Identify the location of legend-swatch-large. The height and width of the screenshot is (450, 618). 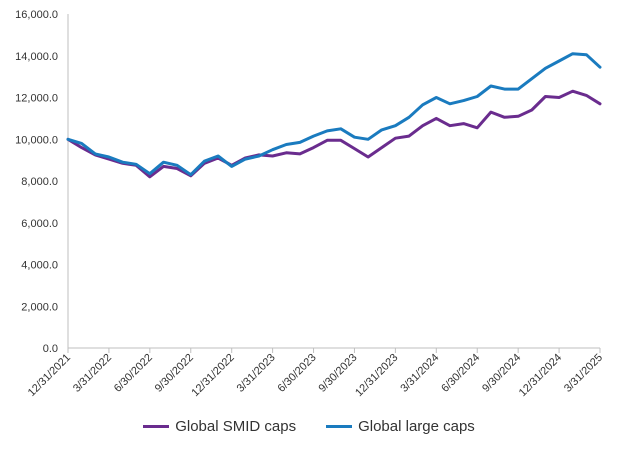
(339, 426).